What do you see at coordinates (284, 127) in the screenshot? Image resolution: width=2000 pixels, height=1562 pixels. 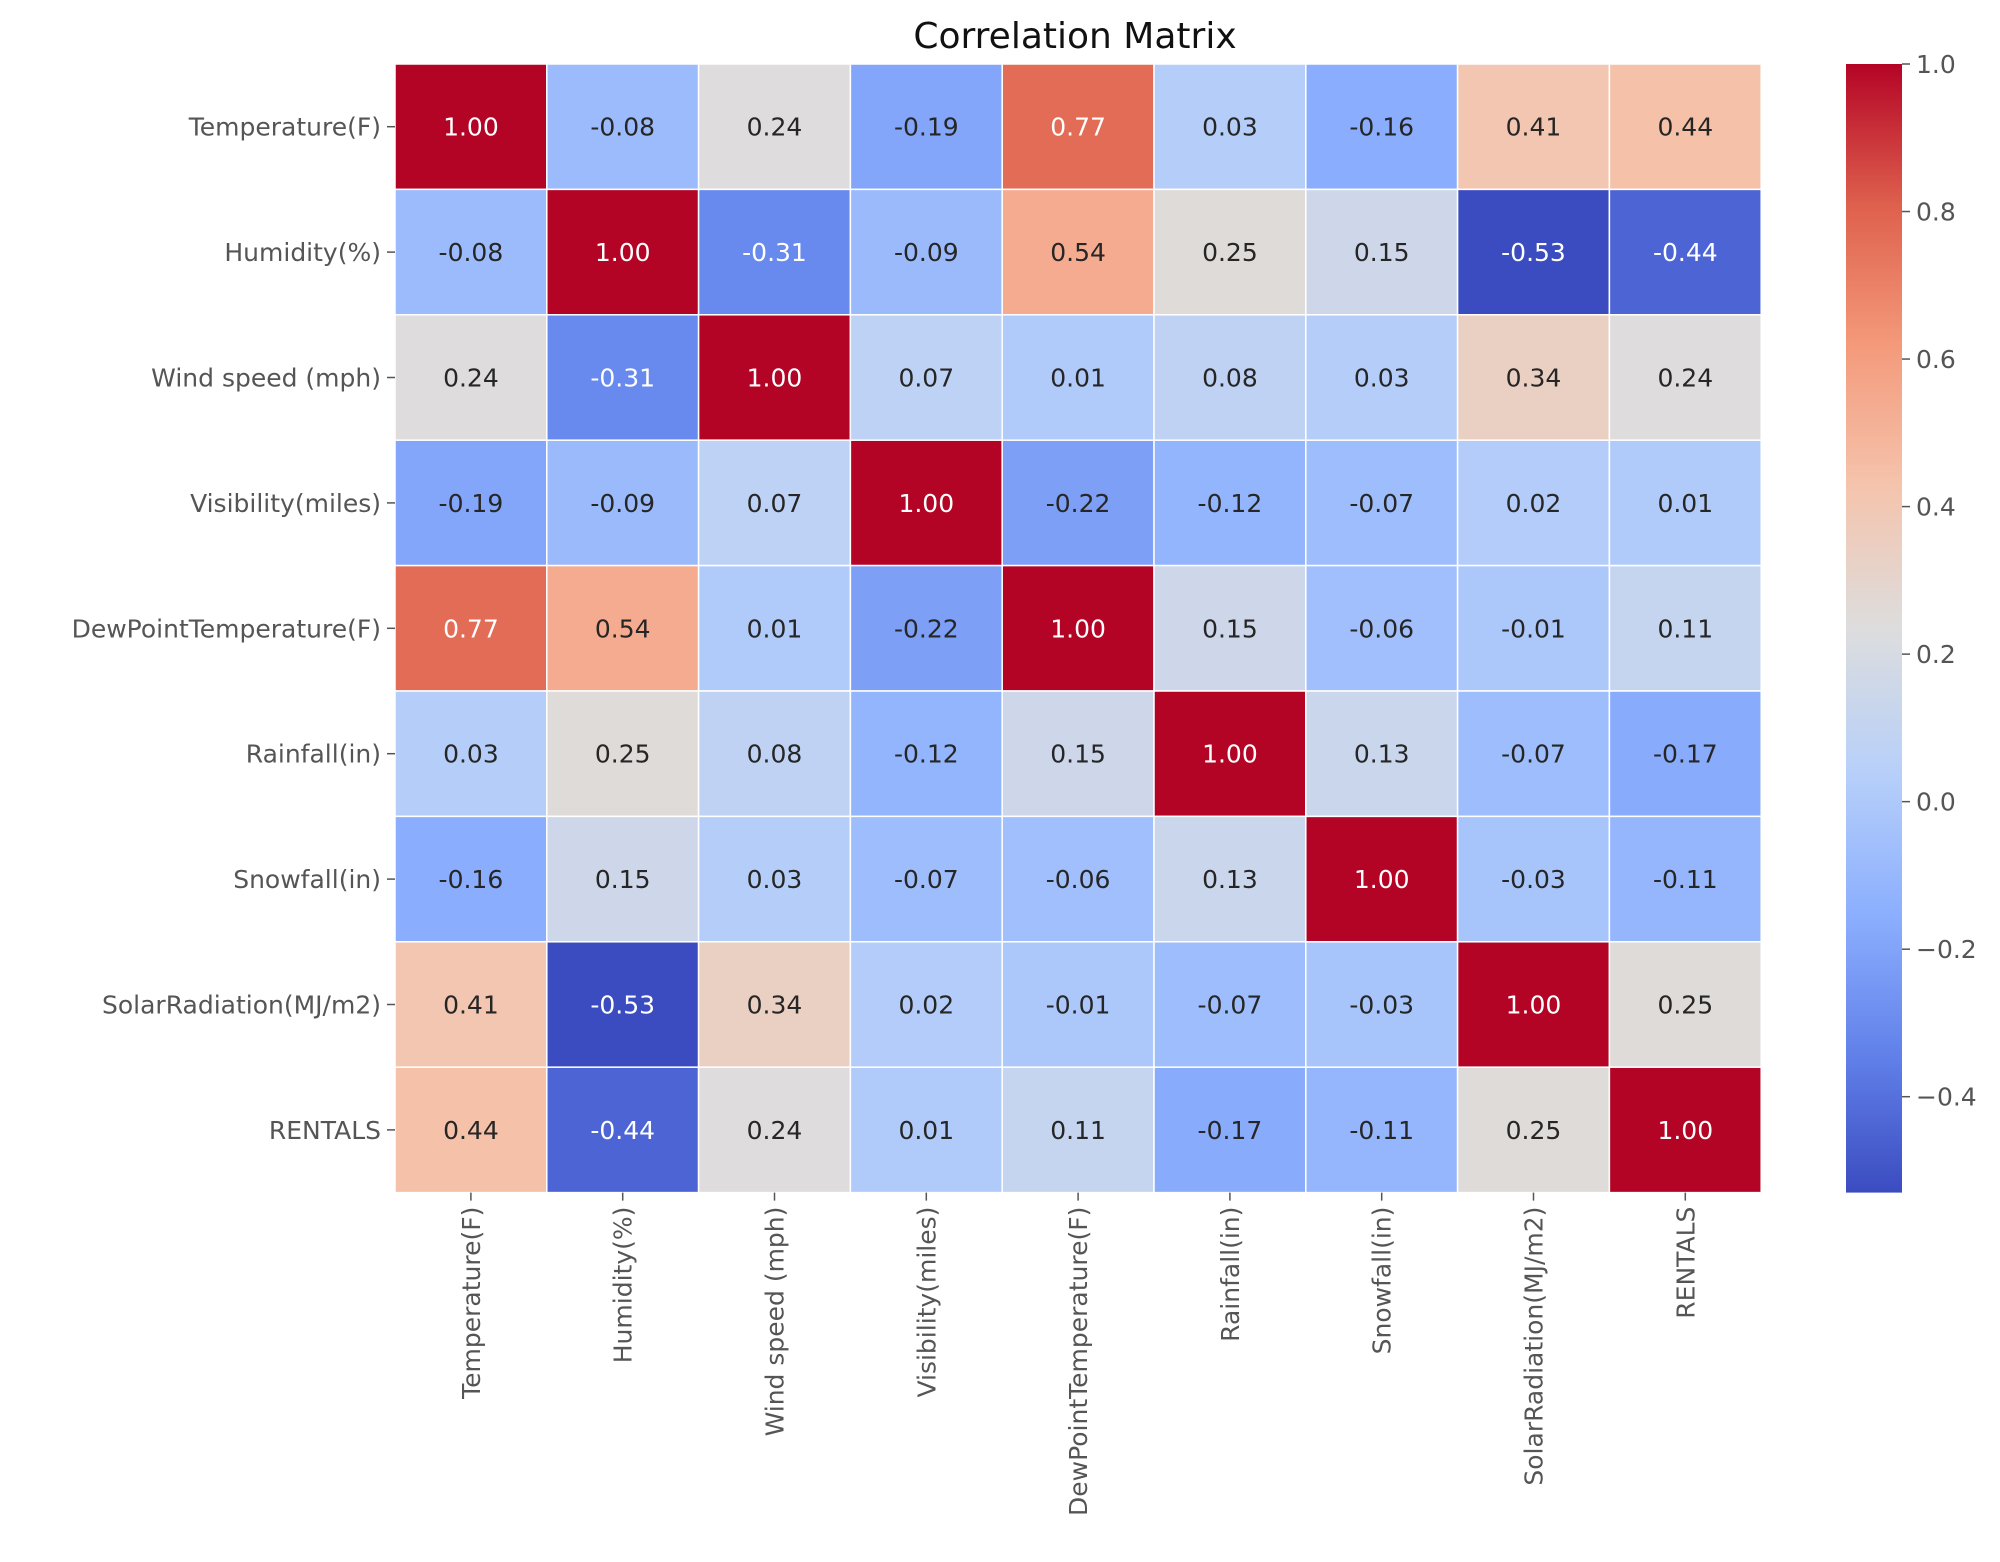 I see `y-tick-label: Temperature(F)` at bounding box center [284, 127].